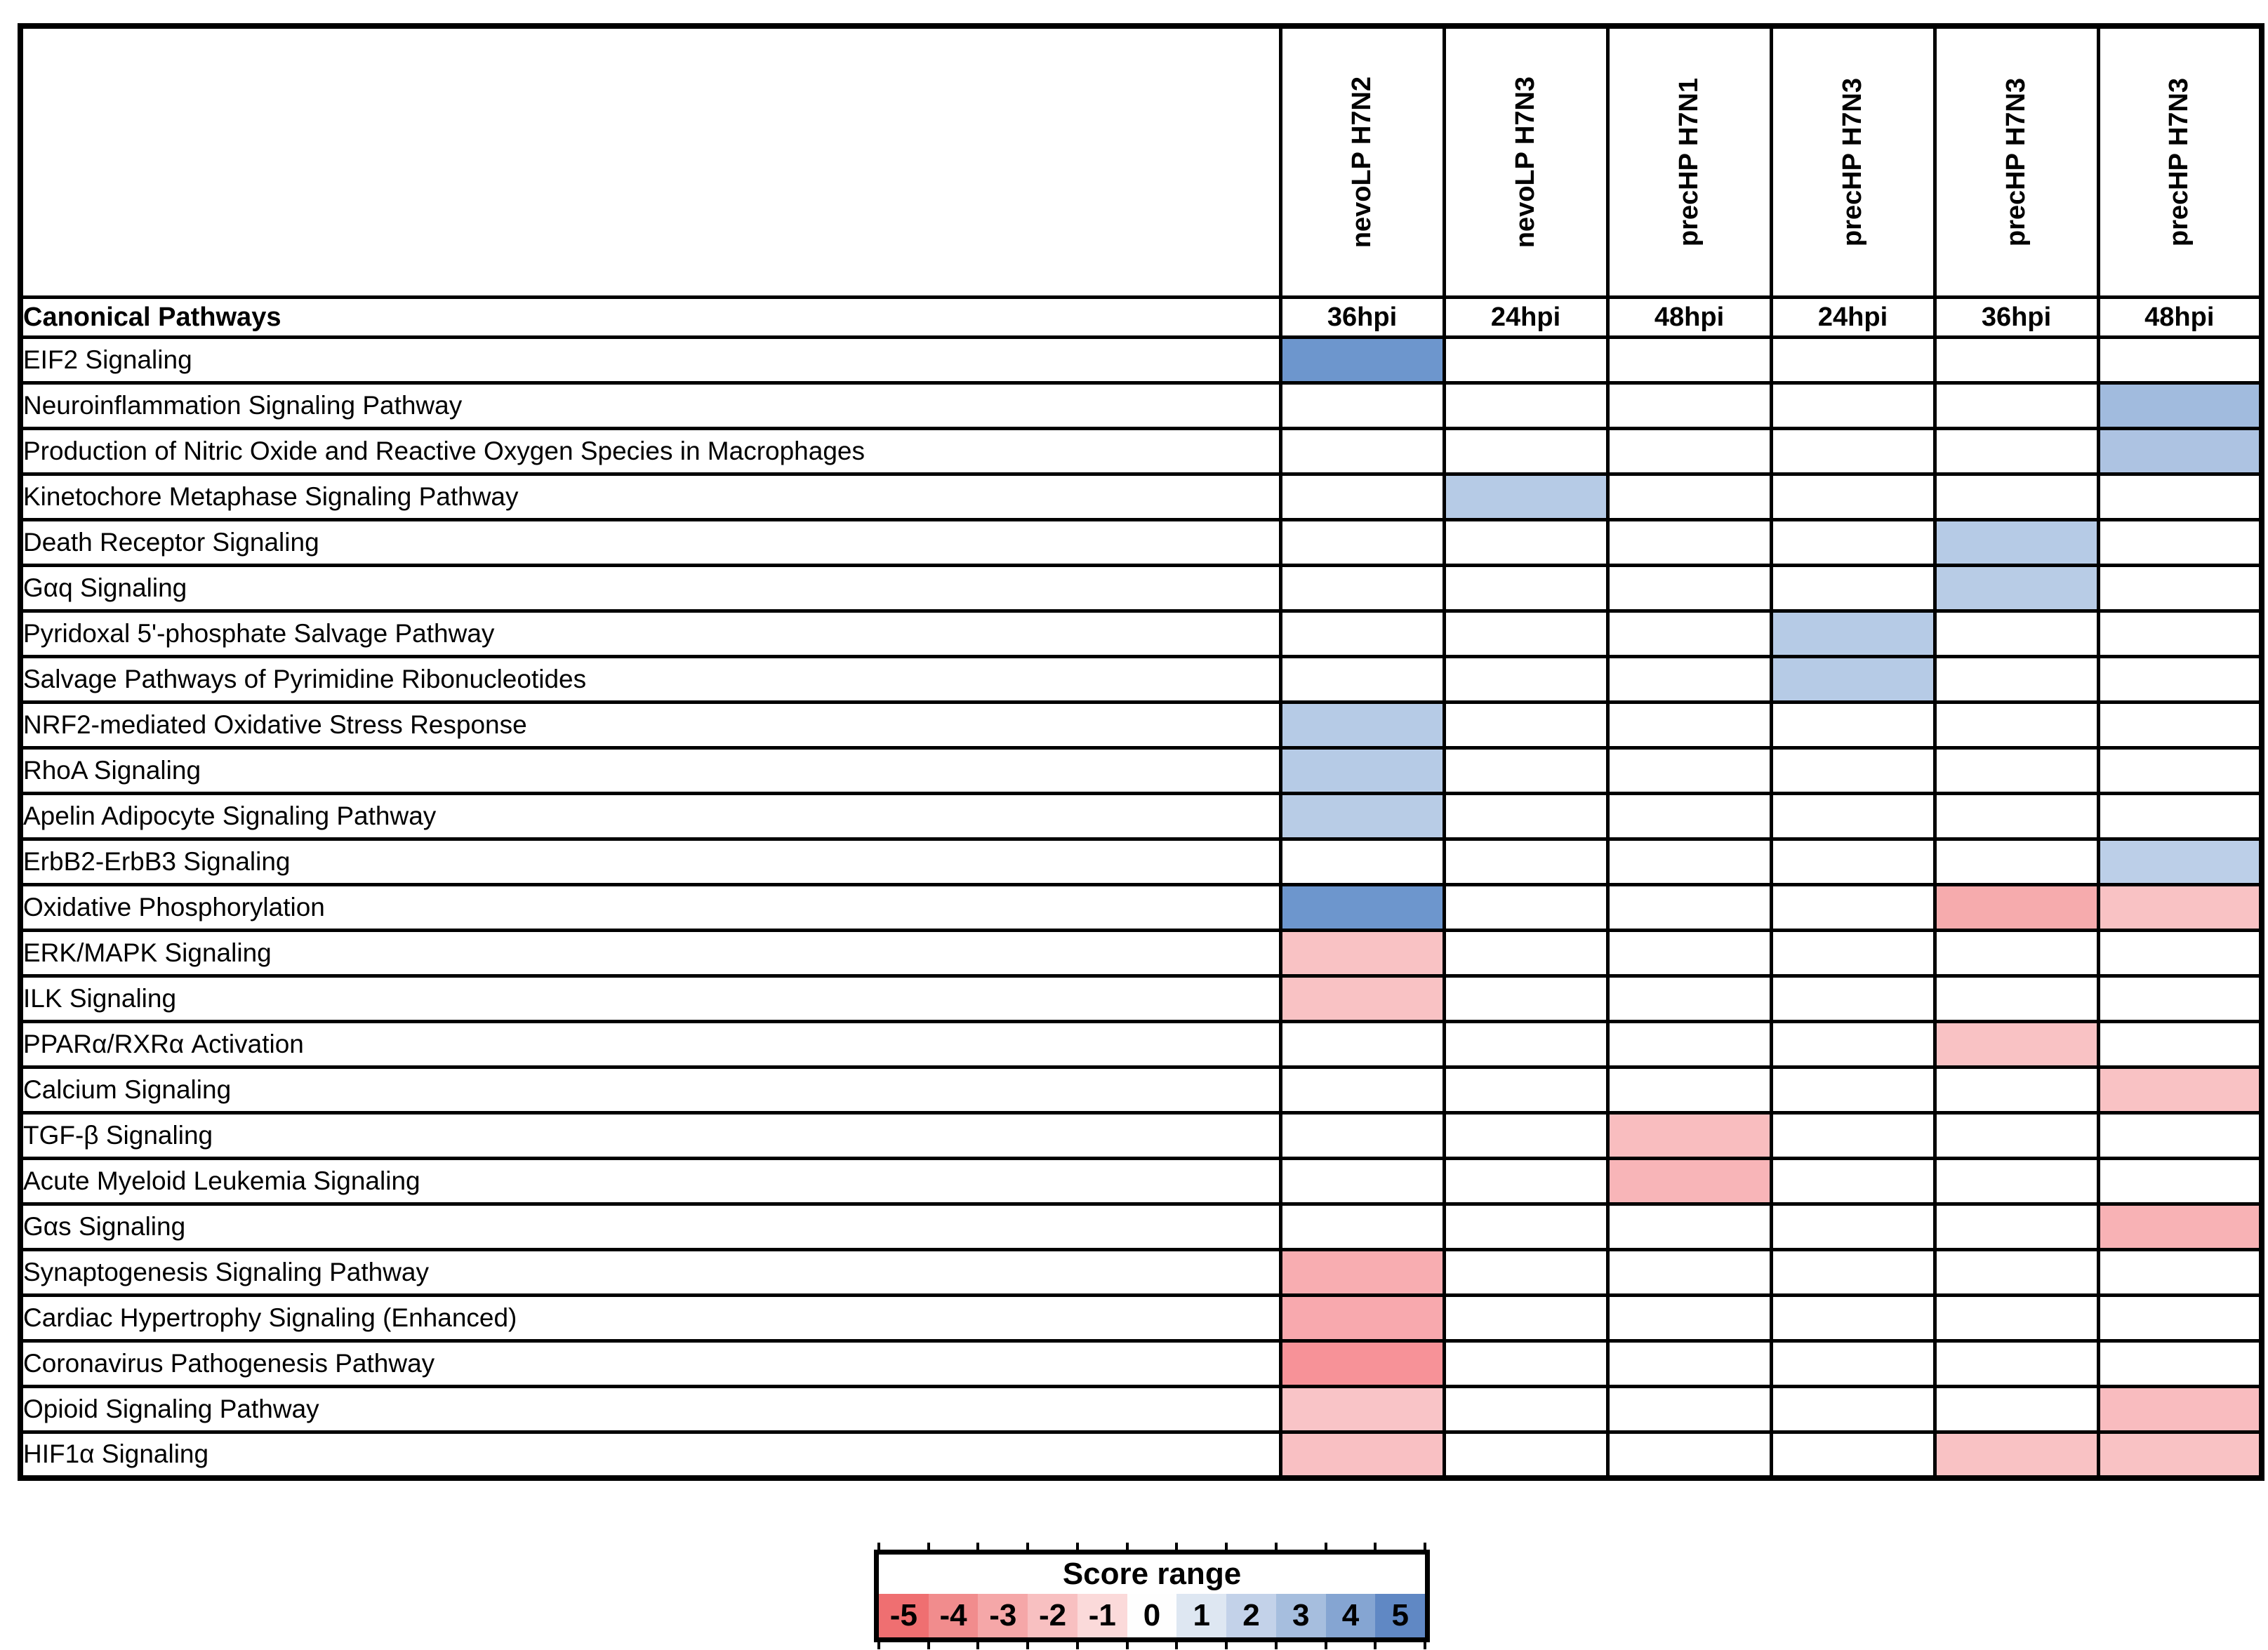 Image resolution: width=2268 pixels, height=1650 pixels. What do you see at coordinates (1300, 1615) in the screenshot?
I see `legend-score-cell: 3` at bounding box center [1300, 1615].